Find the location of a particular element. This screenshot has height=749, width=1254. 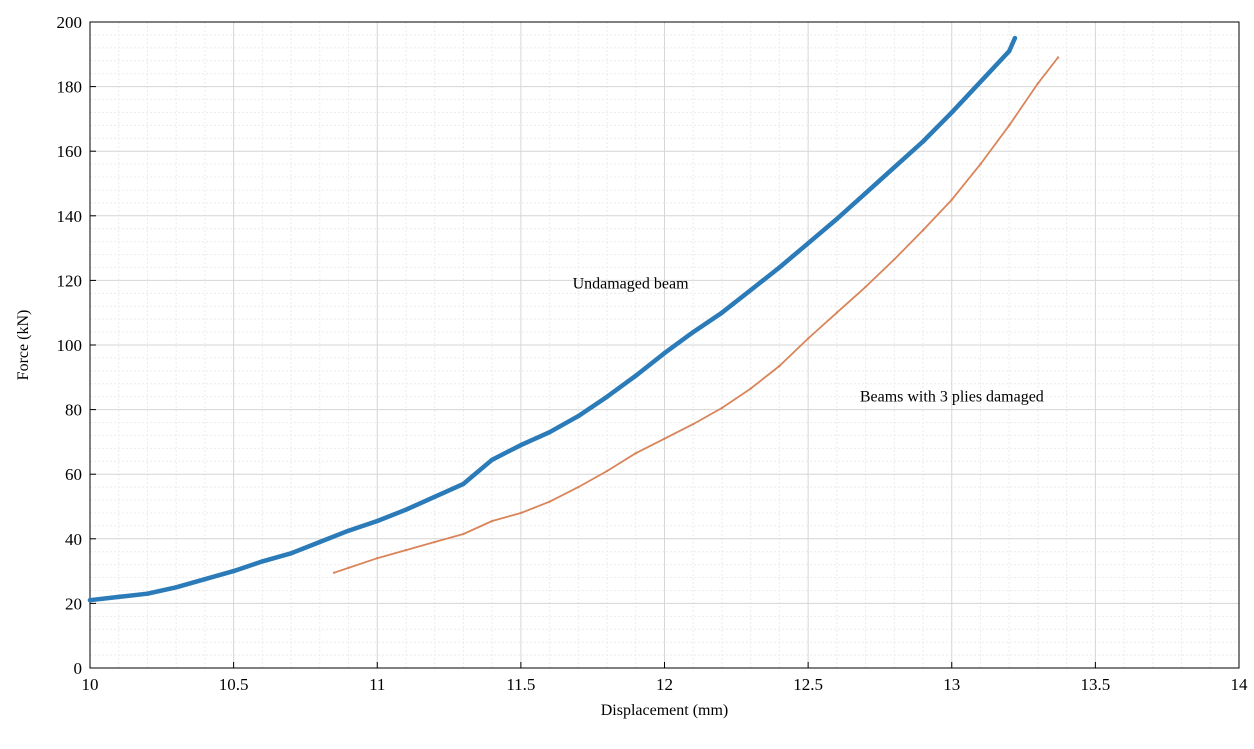

annotation-2: Beams with 3 plies damaged is located at coordinates (952, 397).